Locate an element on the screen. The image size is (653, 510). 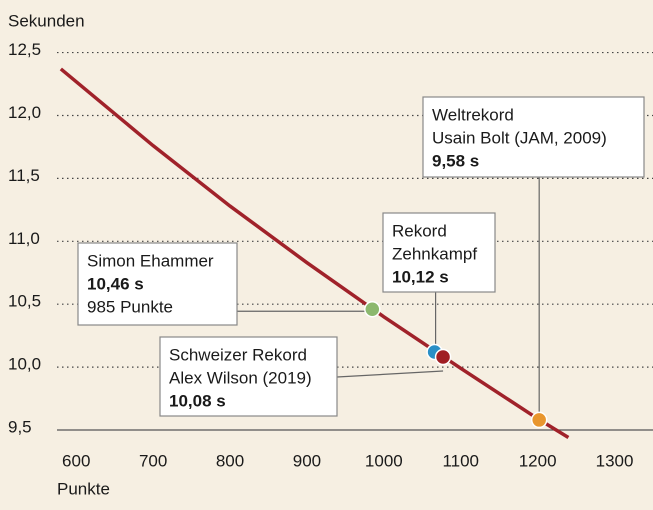
x-tick-label: 1200 is located at coordinates (538, 460).